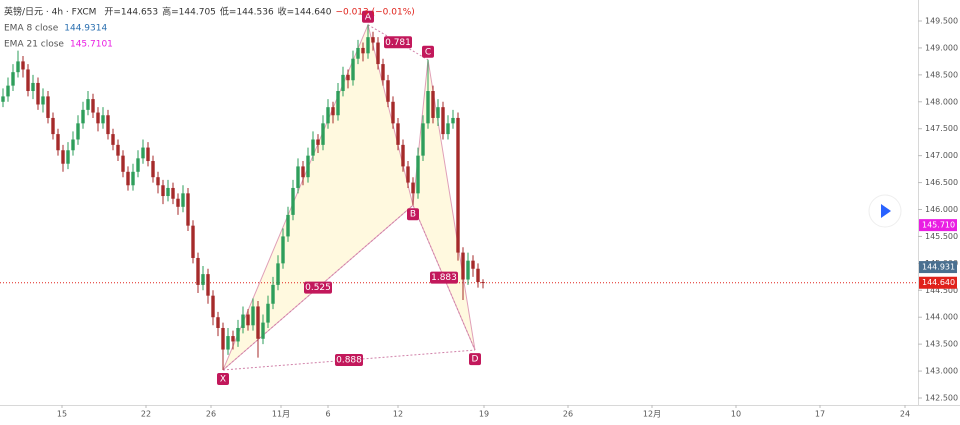 Image resolution: width=960 pixels, height=425 pixels. Describe the element at coordinates (281, 414) in the screenshot. I see `x-tick-label: 11月` at that location.